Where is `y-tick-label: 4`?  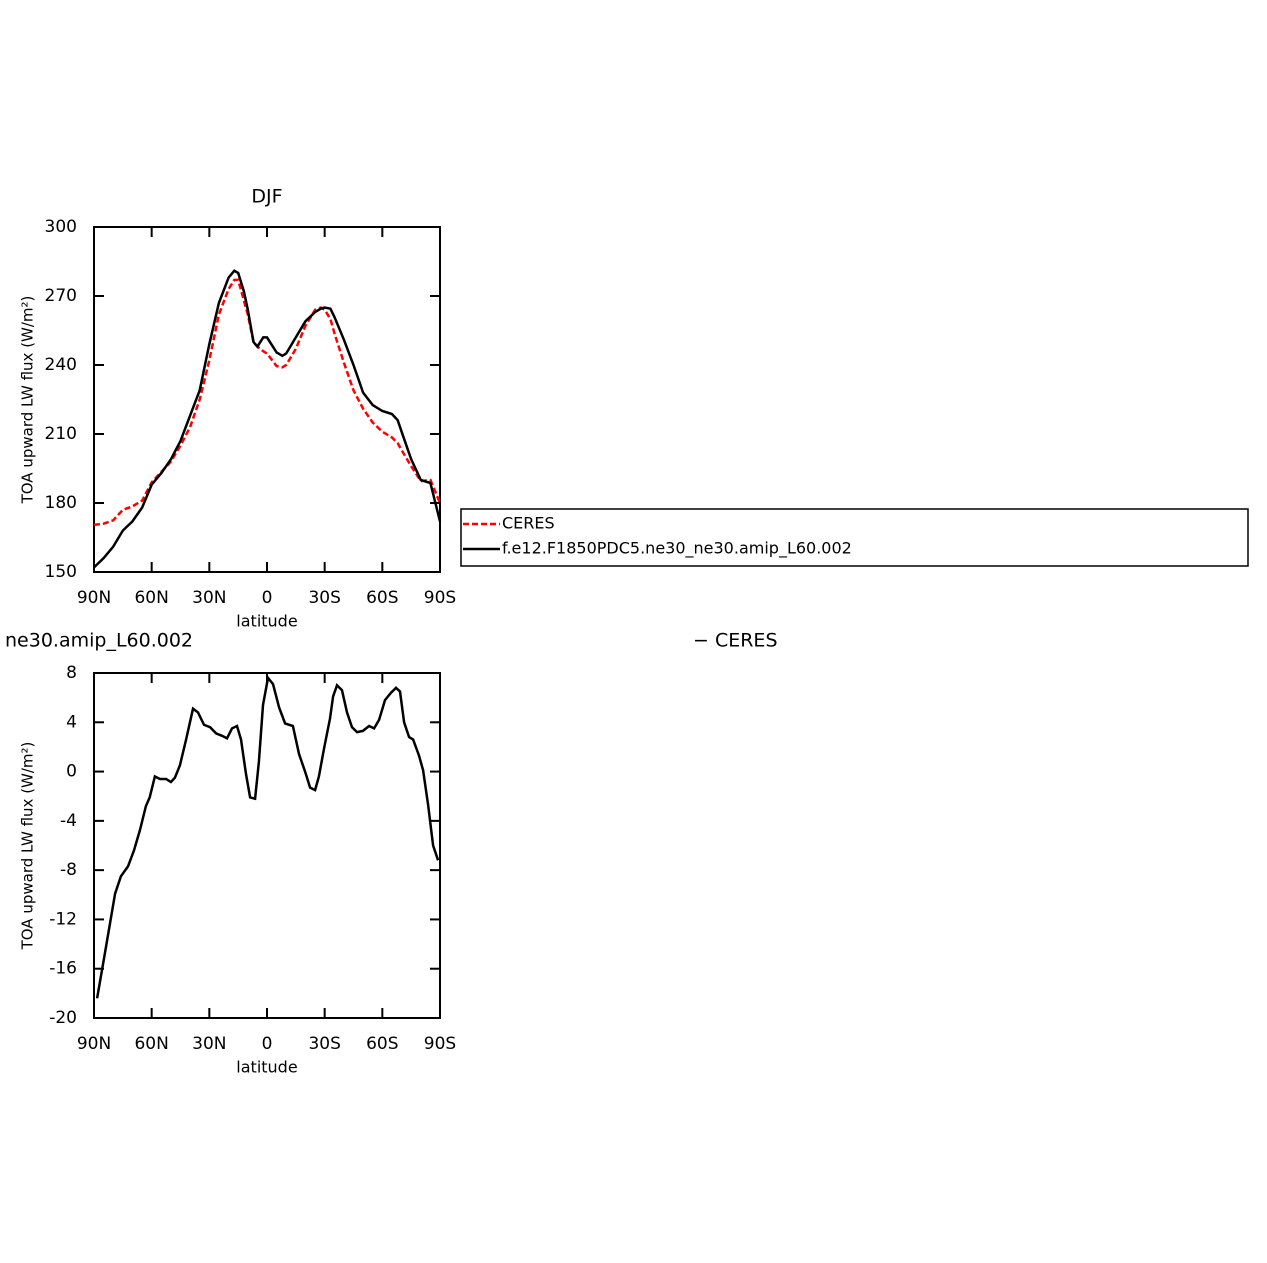
y-tick-label: 4 is located at coordinates (71, 722).